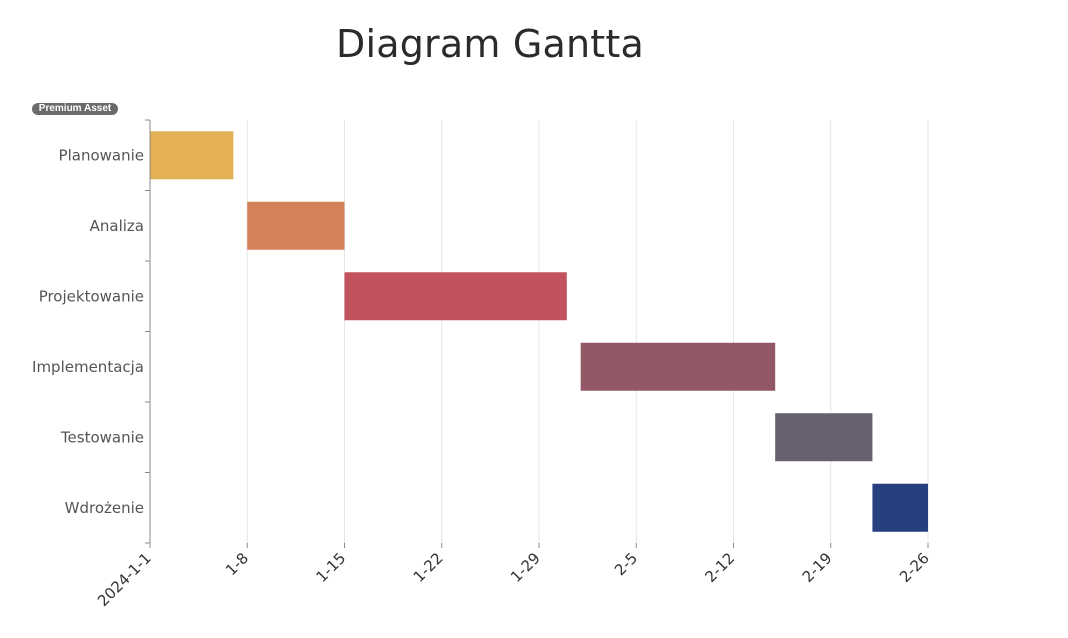  I want to click on premium-asset-badge: Premium Asset, so click(75, 109).